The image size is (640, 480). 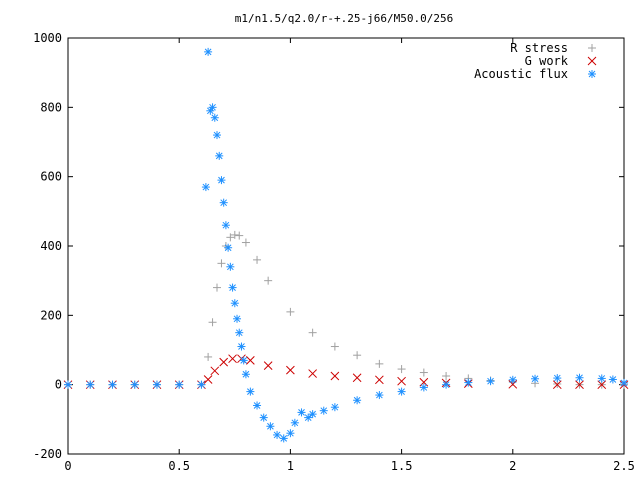 I want to click on y-tick-label: 800, so click(x=51, y=107).